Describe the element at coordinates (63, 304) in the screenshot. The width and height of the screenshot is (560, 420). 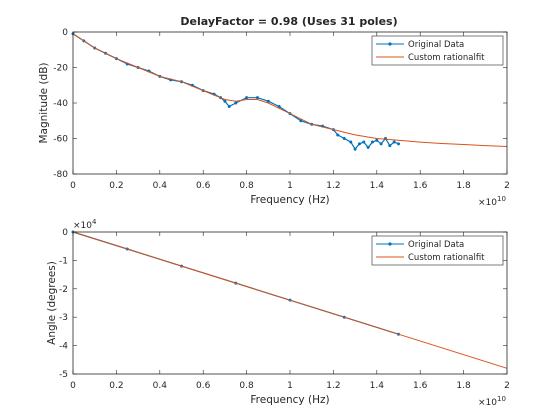
I see `y-tick-labels: 0 -1 -2 -3 -4 -5` at that location.